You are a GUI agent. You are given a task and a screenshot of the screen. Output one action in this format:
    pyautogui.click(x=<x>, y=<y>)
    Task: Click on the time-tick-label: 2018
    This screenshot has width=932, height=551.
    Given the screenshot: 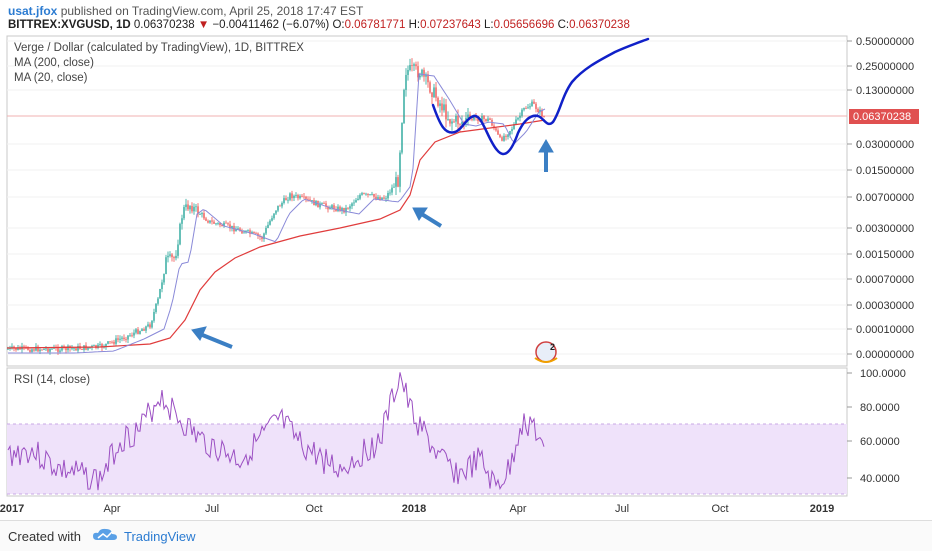 What is the action you would take?
    pyautogui.click(x=414, y=509)
    